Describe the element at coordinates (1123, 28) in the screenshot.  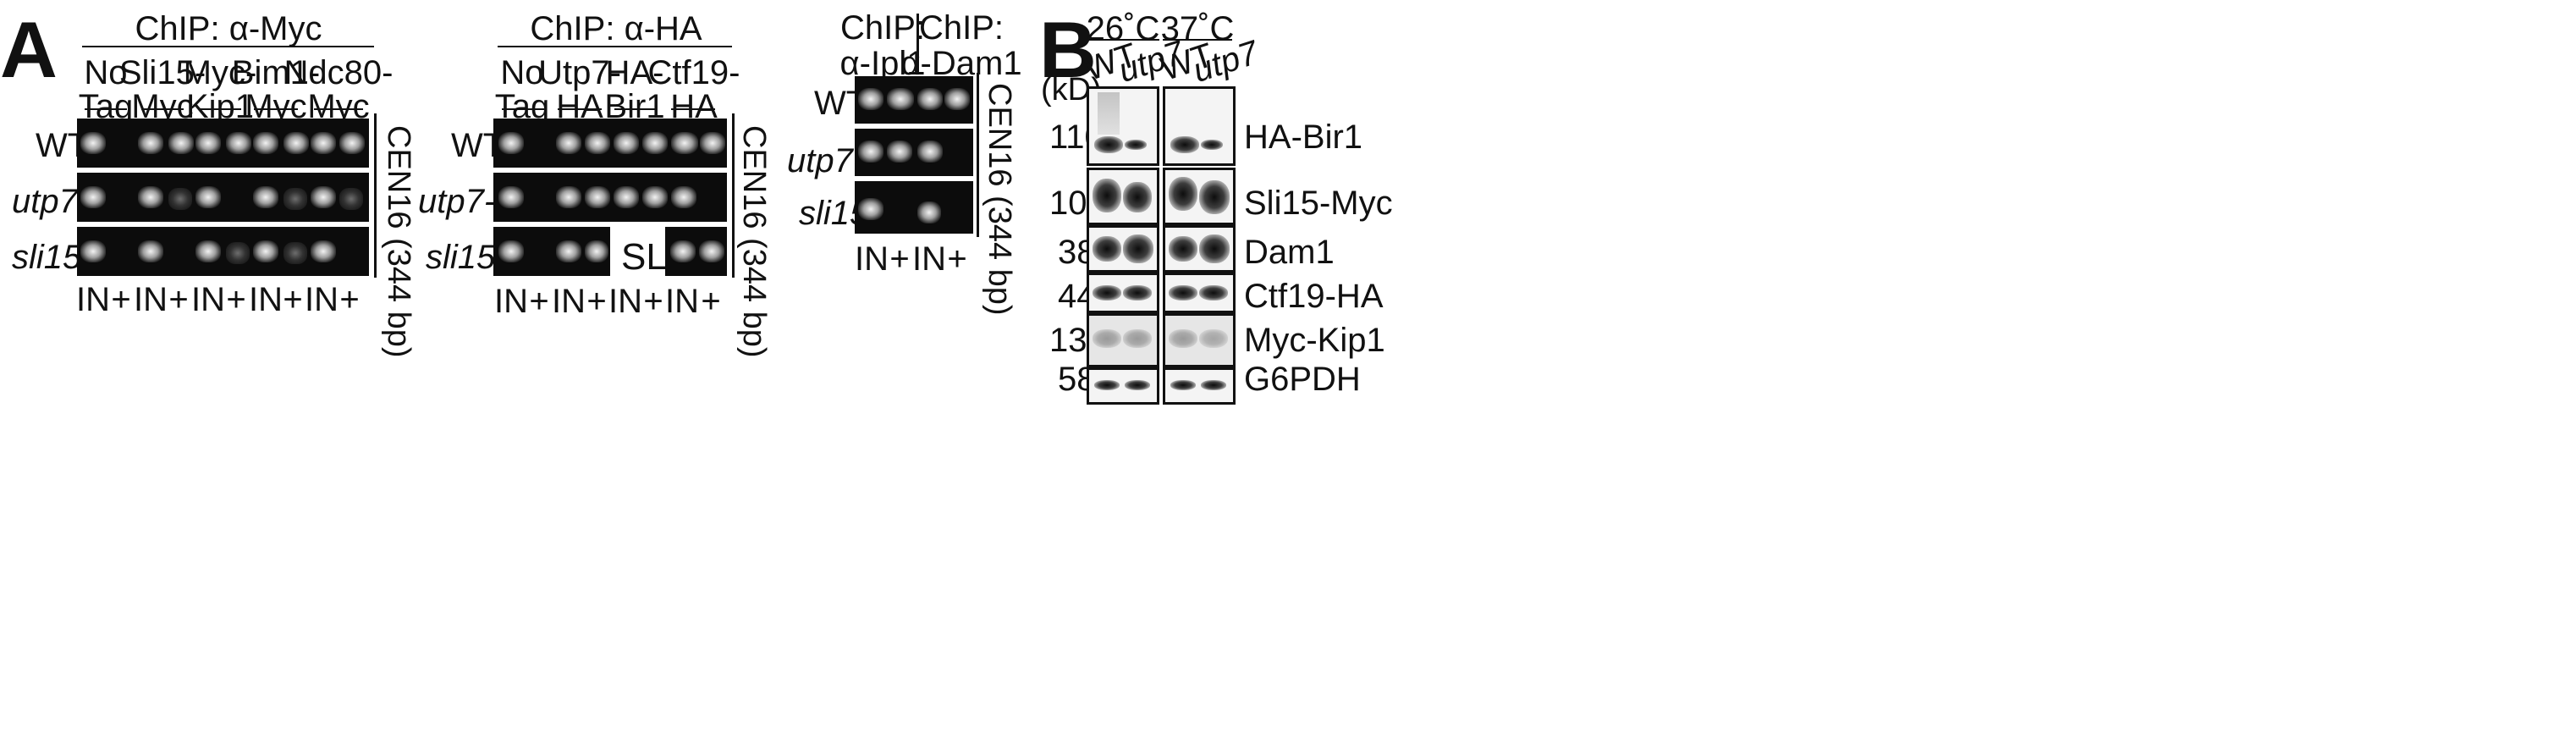
I see `temp-26: 26˚C` at that location.